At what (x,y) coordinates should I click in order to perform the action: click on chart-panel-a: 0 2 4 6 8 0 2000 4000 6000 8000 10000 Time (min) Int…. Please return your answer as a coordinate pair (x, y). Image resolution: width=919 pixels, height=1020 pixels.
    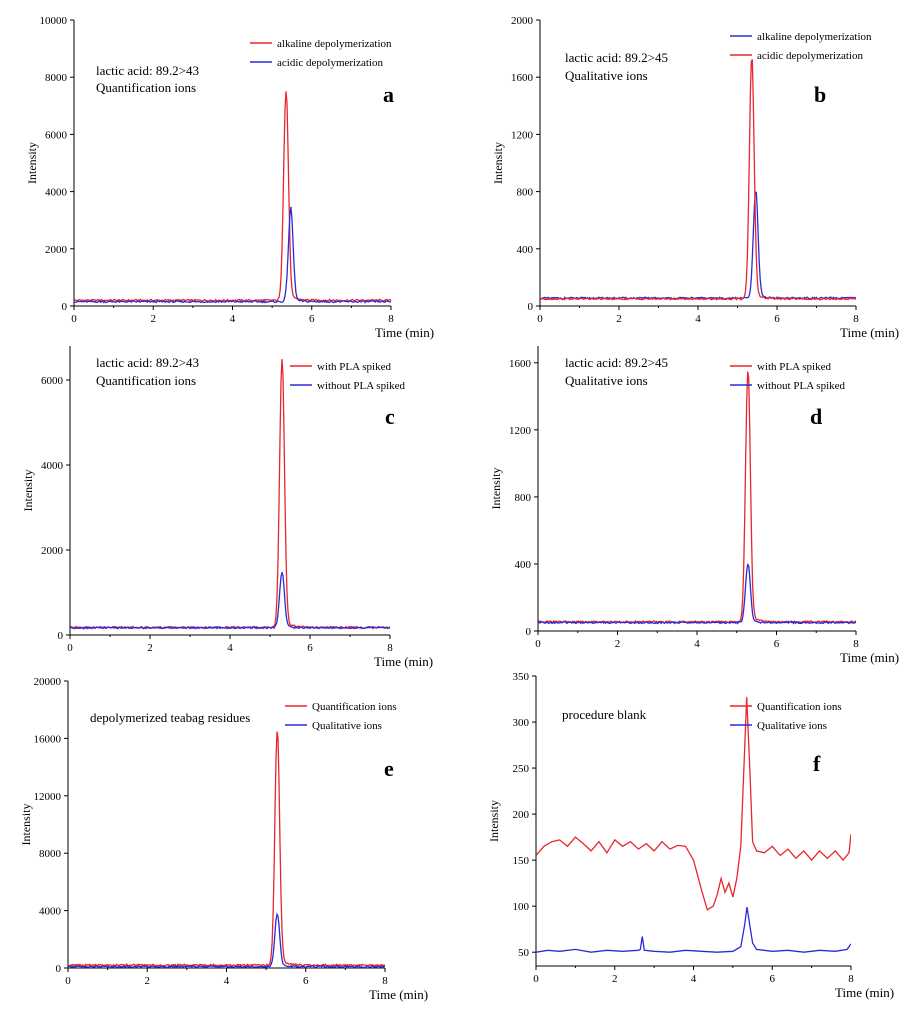
    Looking at the image, I should click on (229, 177).